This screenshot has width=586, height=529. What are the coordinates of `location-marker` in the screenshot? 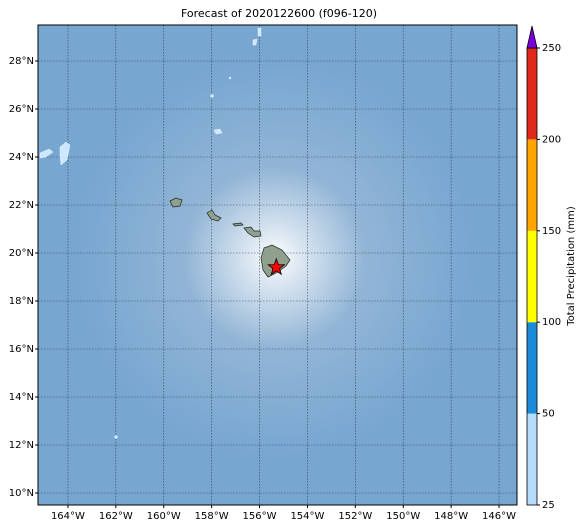 It's located at (276, 266).